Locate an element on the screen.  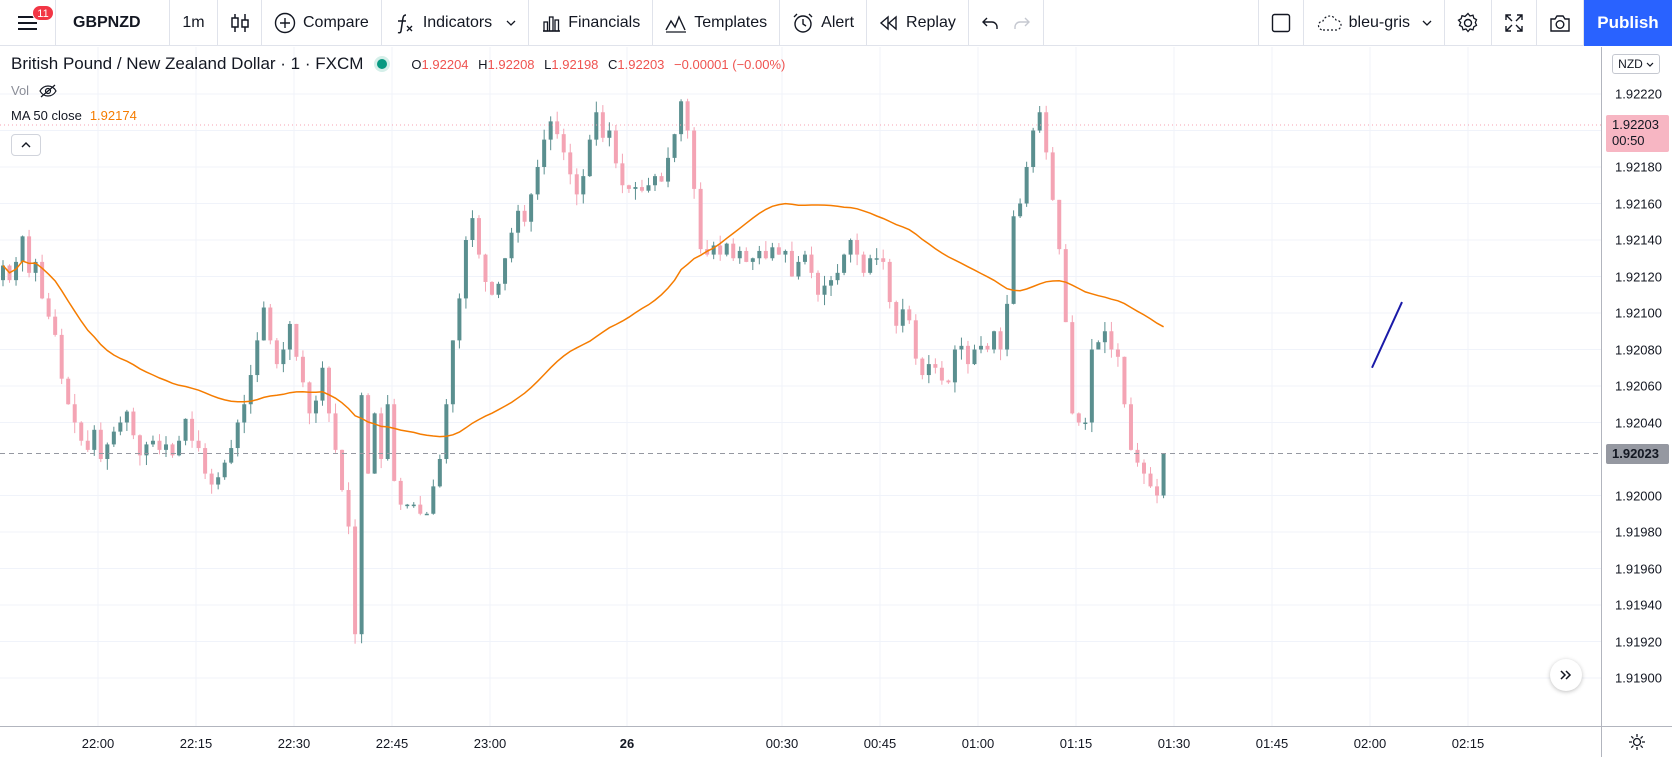
ma-legend: MA 50 close 1.92174 is located at coordinates (74, 115).